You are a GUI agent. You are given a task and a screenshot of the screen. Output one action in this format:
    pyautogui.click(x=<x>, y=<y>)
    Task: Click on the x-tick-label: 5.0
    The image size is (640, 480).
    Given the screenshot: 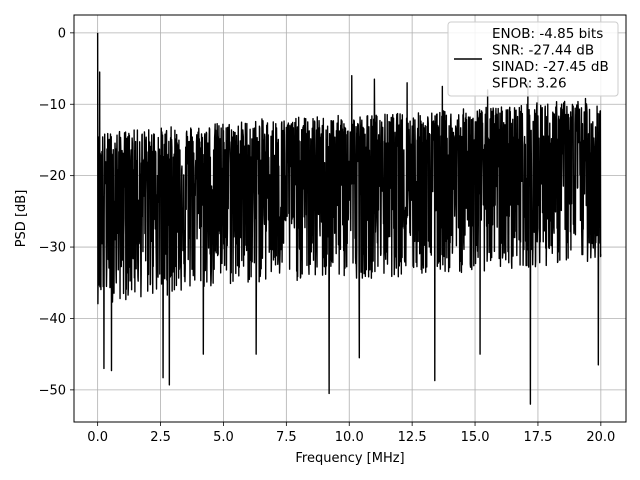 What is the action you would take?
    pyautogui.click(x=223, y=437)
    